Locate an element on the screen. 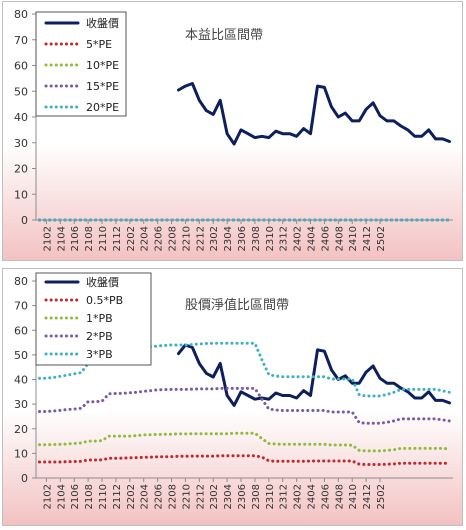 The height and width of the screenshot is (530, 466). legend-label: 3*PB is located at coordinates (99, 354).